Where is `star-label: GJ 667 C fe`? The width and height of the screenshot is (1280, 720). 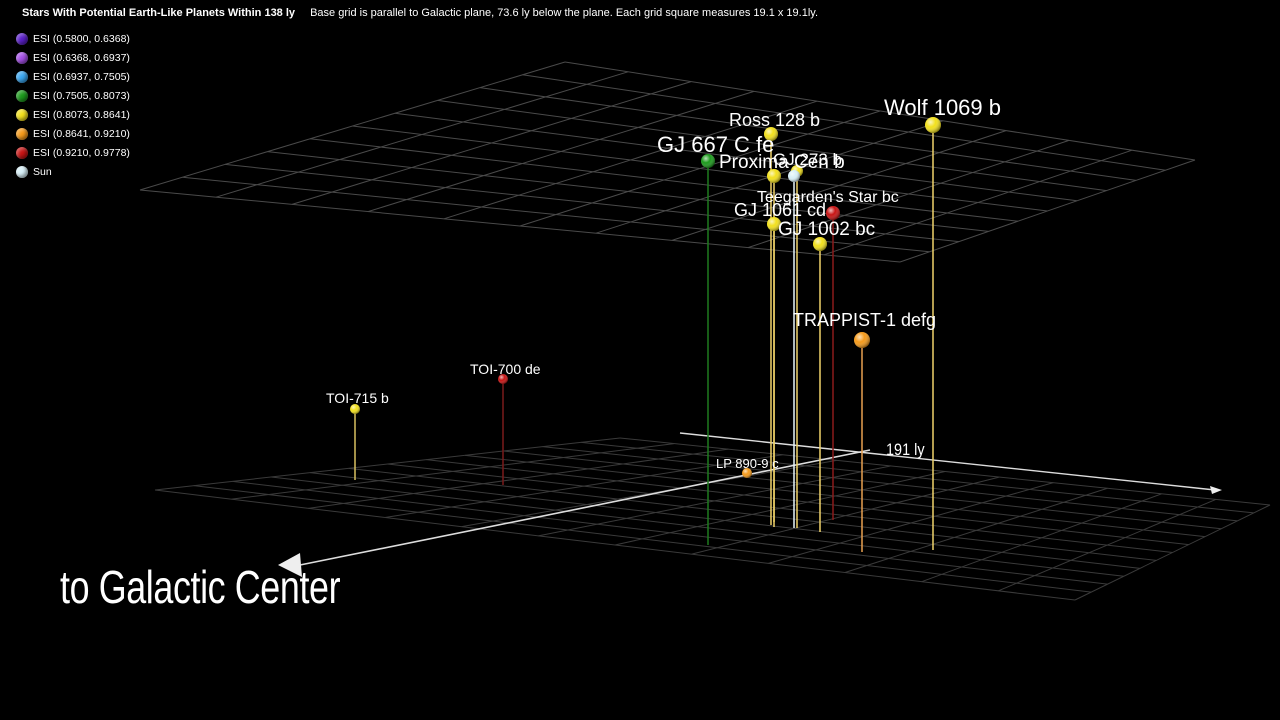 star-label: GJ 667 C fe is located at coordinates (715, 144).